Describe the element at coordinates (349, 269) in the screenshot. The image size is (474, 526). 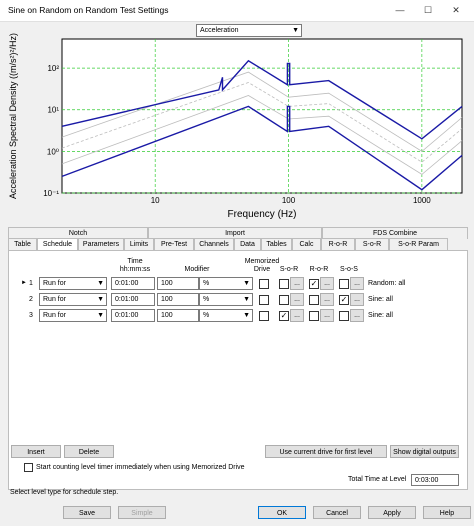
I see `header-s-o-s: S-o-S` at that location.